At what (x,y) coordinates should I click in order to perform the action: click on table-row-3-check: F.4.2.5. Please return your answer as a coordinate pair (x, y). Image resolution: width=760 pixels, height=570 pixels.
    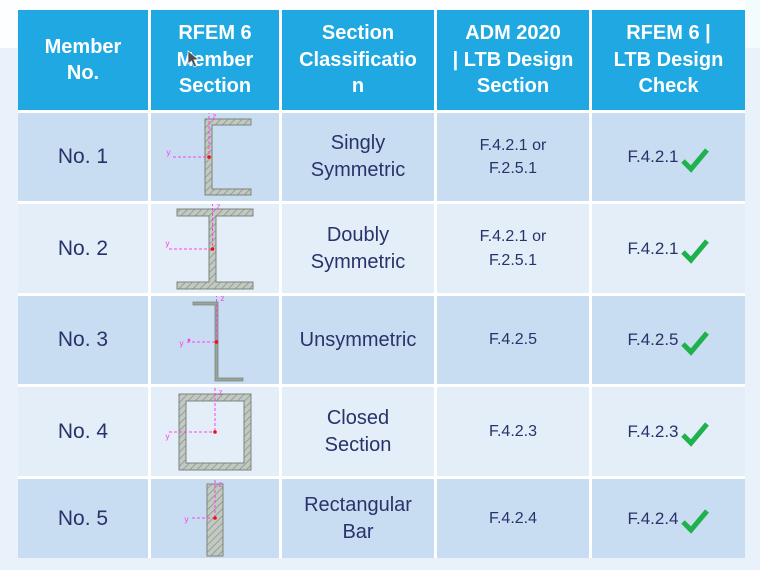
    Looking at the image, I should click on (668, 340).